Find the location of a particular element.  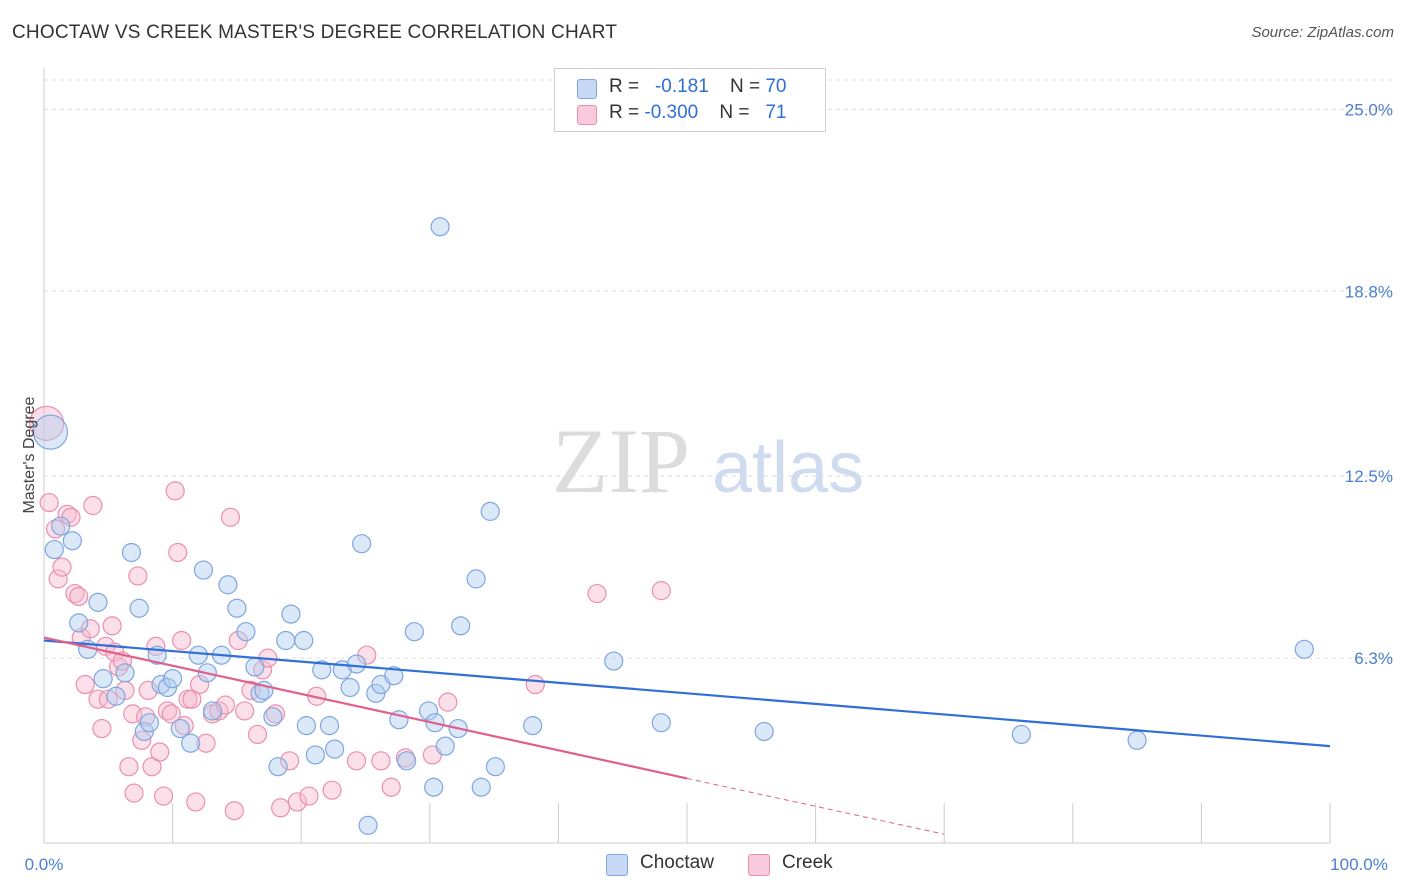

source-label: Source: ZipAtlas.com is located at coordinates (1322, 32).